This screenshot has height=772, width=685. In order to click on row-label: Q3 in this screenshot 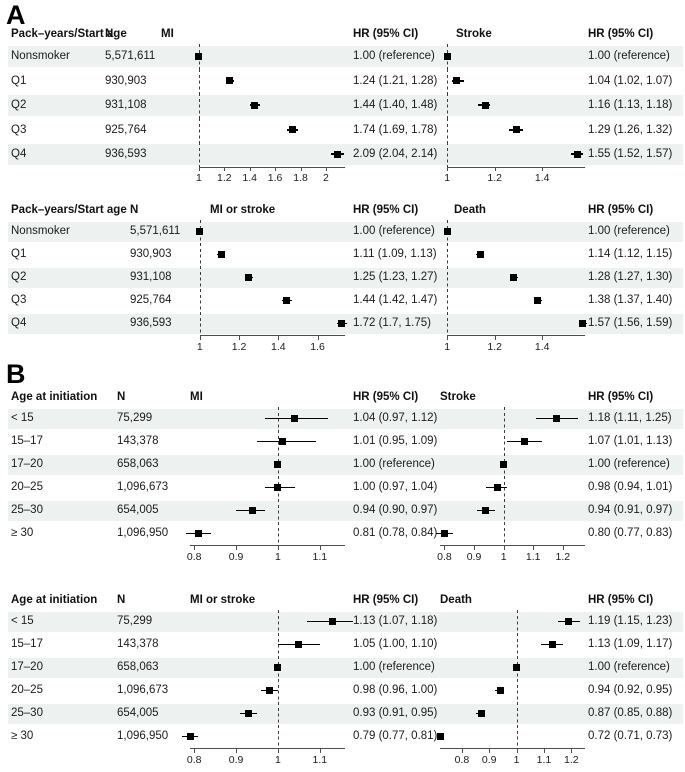, I will do `click(19, 300)`.